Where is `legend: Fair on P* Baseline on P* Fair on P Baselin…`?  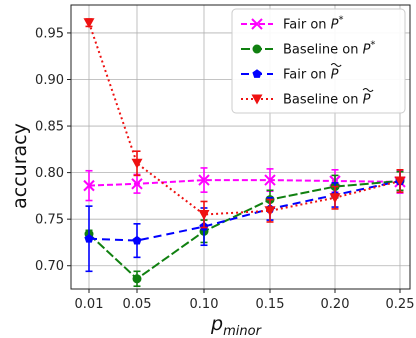 legend: Fair on P* Baseline on P* Fair on P Baselin… is located at coordinates (318, 61).